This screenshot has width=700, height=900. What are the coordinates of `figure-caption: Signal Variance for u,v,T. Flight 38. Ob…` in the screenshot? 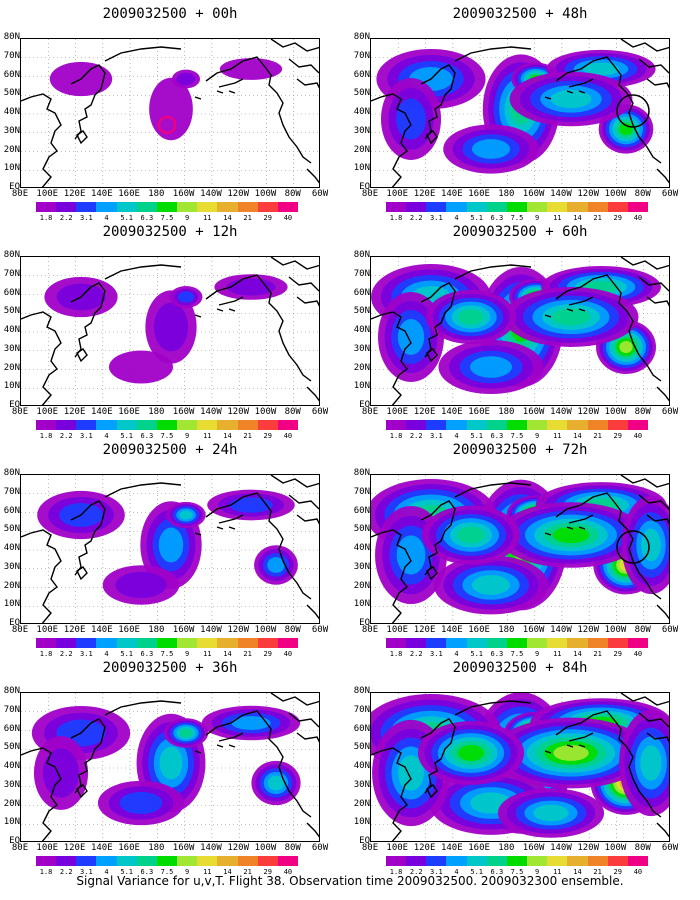 It's located at (350, 881).